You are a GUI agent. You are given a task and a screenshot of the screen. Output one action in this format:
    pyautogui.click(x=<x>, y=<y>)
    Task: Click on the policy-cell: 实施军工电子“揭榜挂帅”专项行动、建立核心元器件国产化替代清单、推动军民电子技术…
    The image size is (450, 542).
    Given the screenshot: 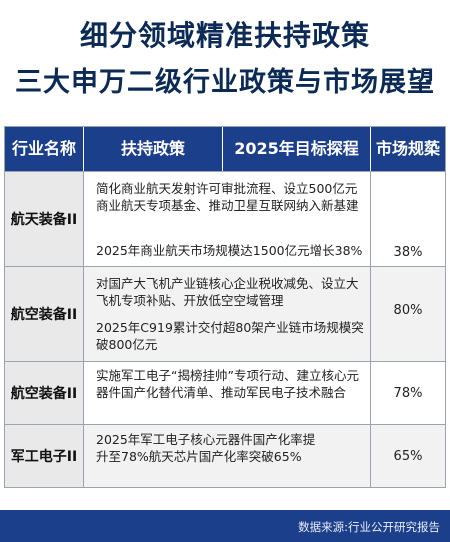 What is the action you would take?
    pyautogui.click(x=227, y=393)
    